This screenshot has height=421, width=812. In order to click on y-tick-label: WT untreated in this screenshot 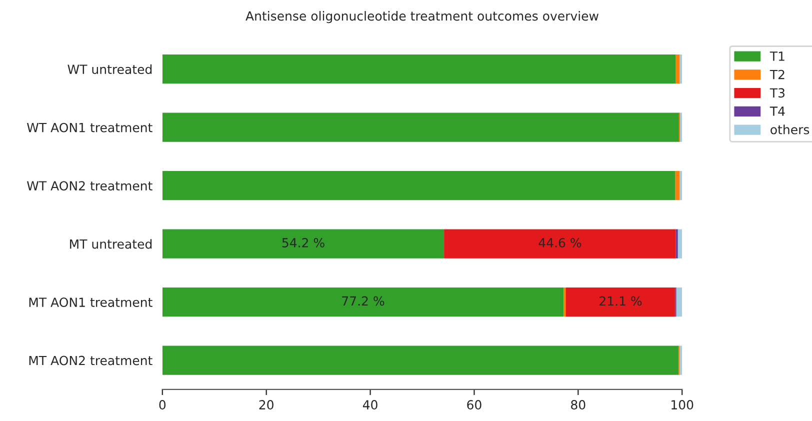, I will do `click(110, 69)`.